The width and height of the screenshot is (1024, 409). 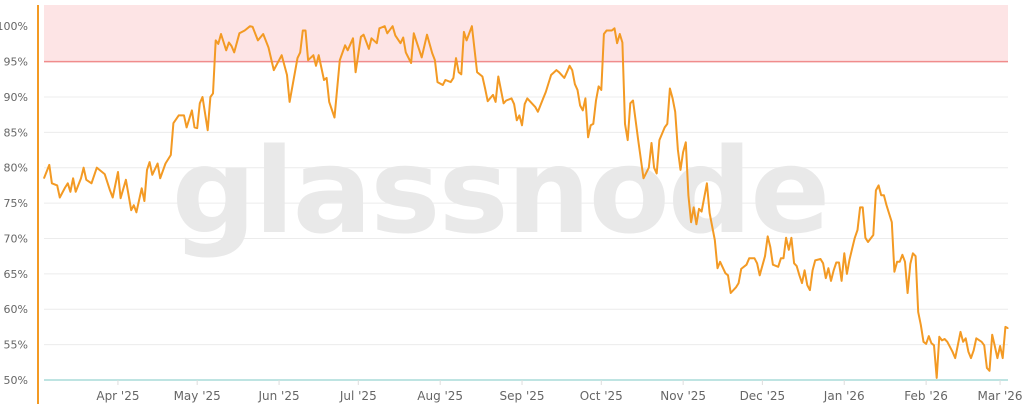 I want to click on y-tick-label: 80%, so click(x=16, y=168).